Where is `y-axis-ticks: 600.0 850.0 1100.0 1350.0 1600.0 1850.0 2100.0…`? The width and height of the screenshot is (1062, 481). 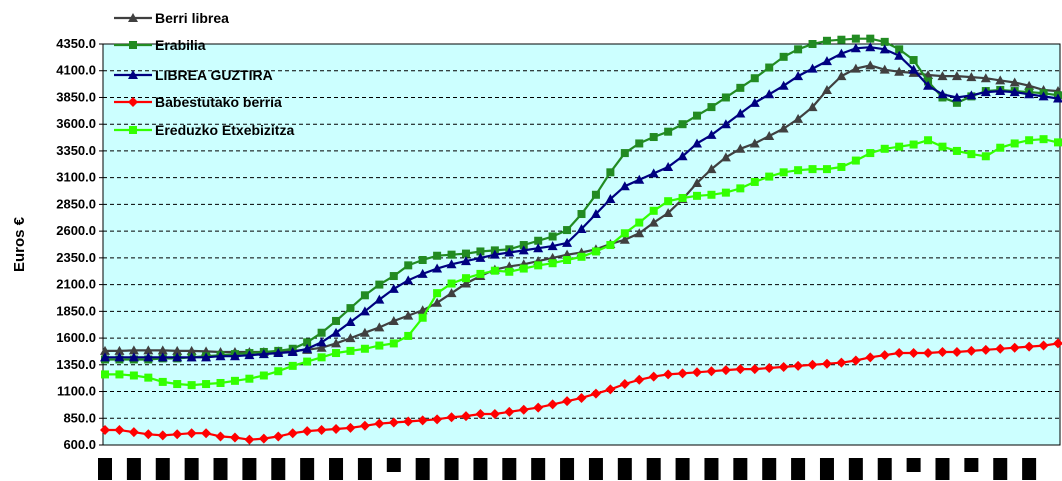
y-axis-ticks: 600.0 850.0 1100.0 1350.0 1600.0 1850.0 2100.0… is located at coordinates (79, 244).